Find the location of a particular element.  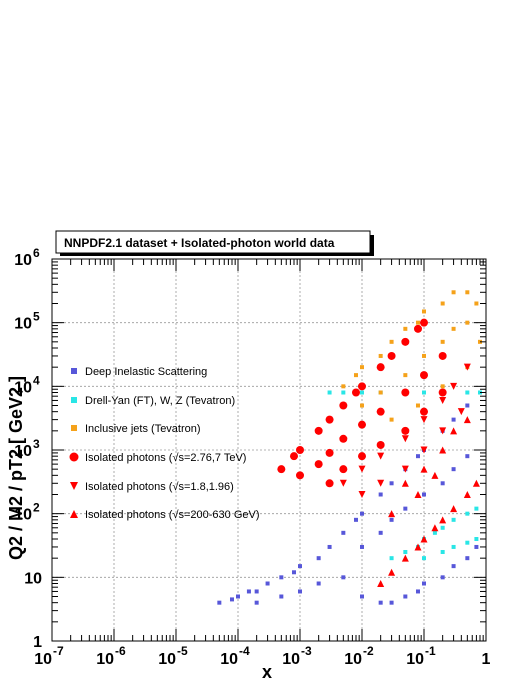

x-tick-label: 10 is located at coordinates (43, 659).